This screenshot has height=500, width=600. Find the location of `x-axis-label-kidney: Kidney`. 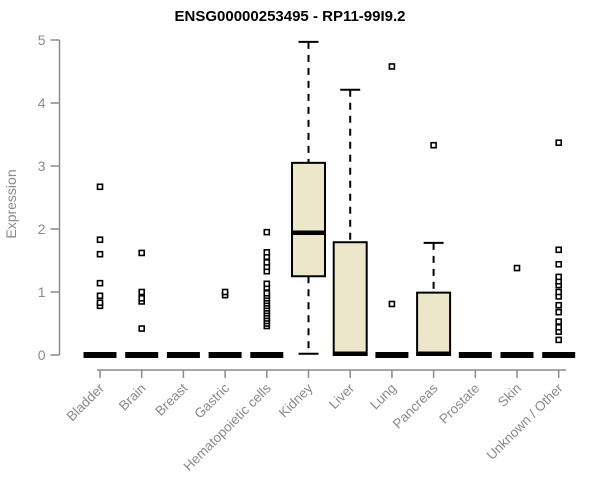

x-axis-label-kidney: Kidney is located at coordinates (296, 400).